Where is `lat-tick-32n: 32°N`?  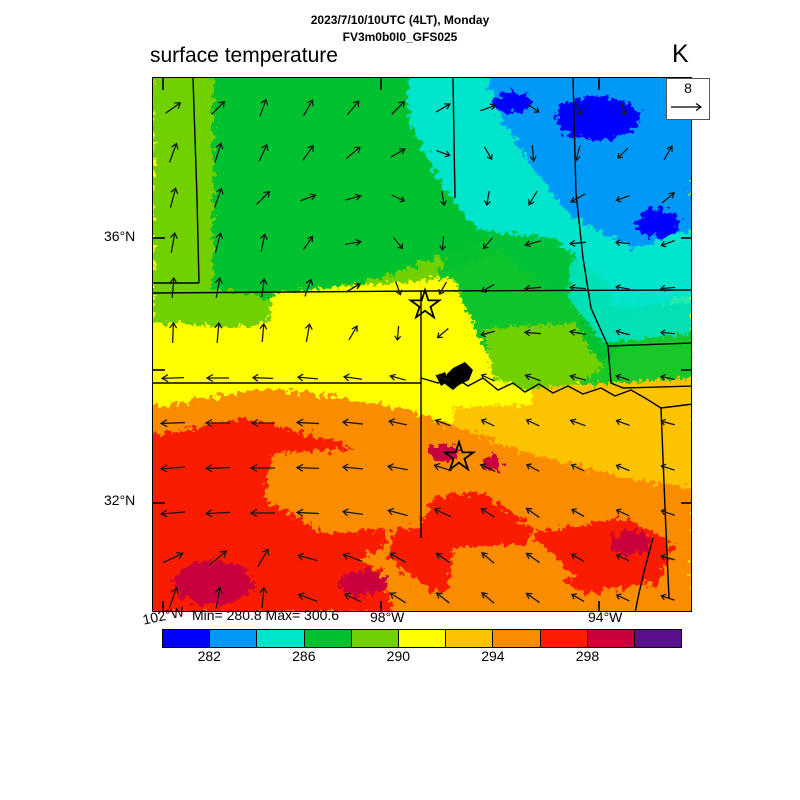 lat-tick-32n: 32°N is located at coordinates (120, 500).